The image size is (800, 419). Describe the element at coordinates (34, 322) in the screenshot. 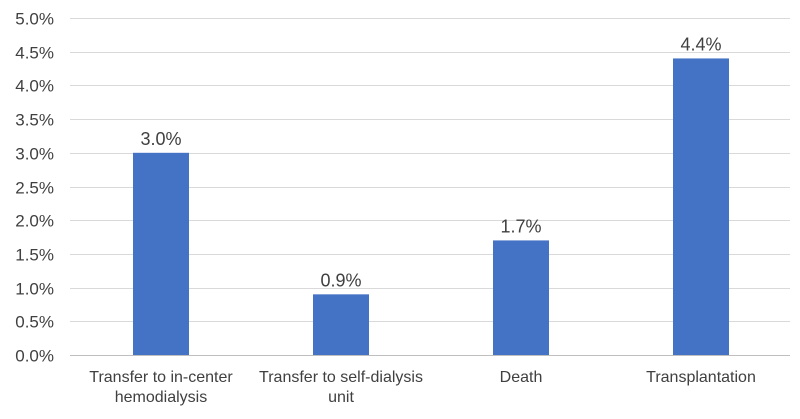

I see `y-tick-label: 0.5%` at that location.